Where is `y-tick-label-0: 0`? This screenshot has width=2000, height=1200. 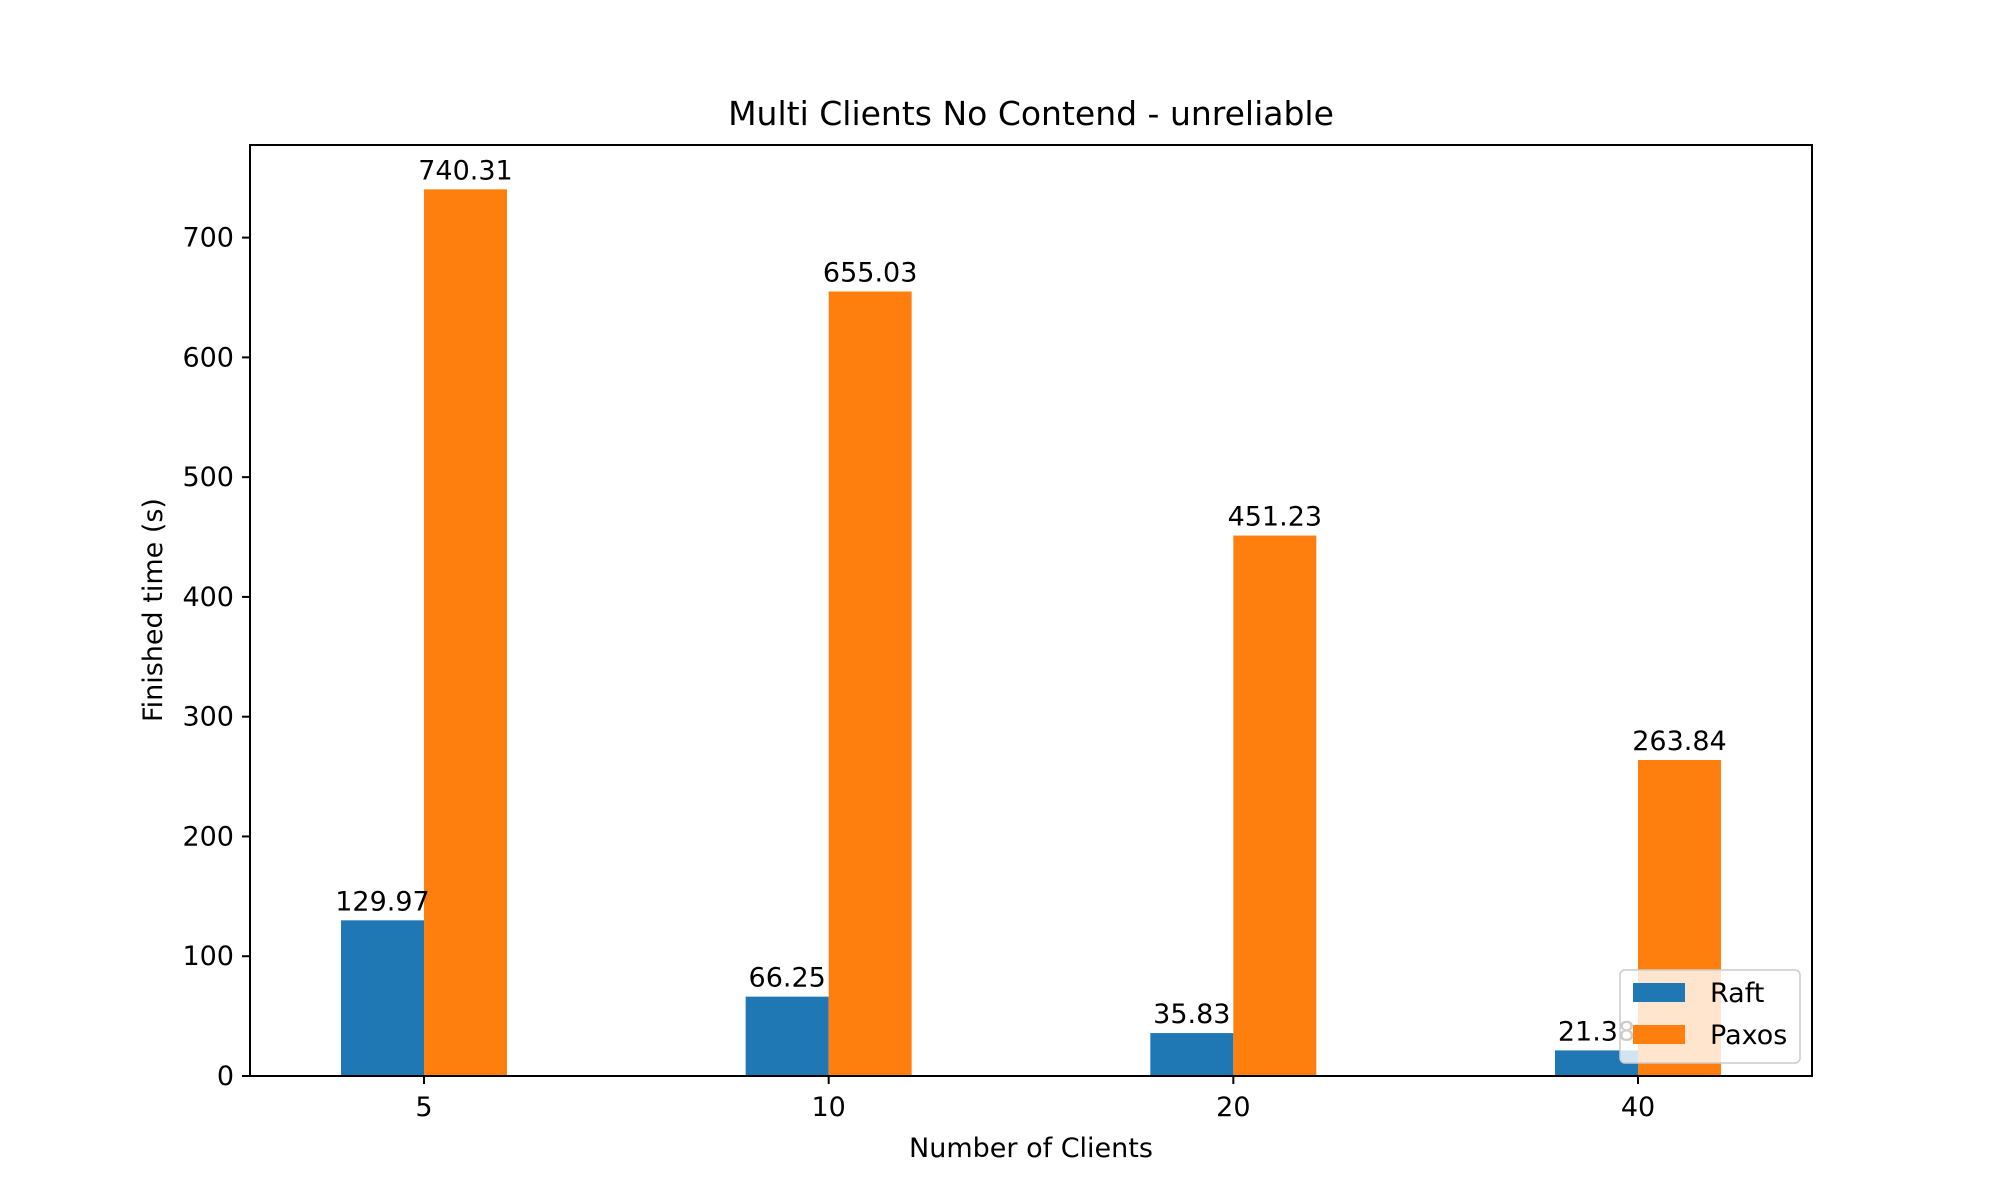 y-tick-label-0: 0 is located at coordinates (225, 1076).